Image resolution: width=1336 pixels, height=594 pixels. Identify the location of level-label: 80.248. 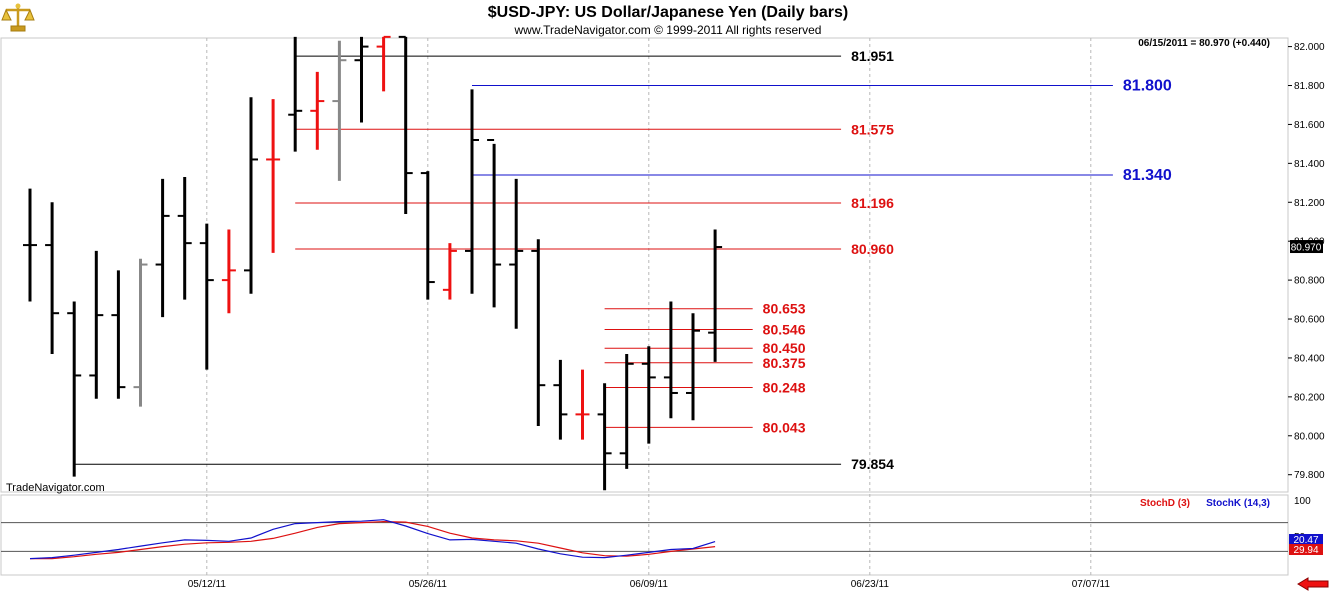
(784, 388).